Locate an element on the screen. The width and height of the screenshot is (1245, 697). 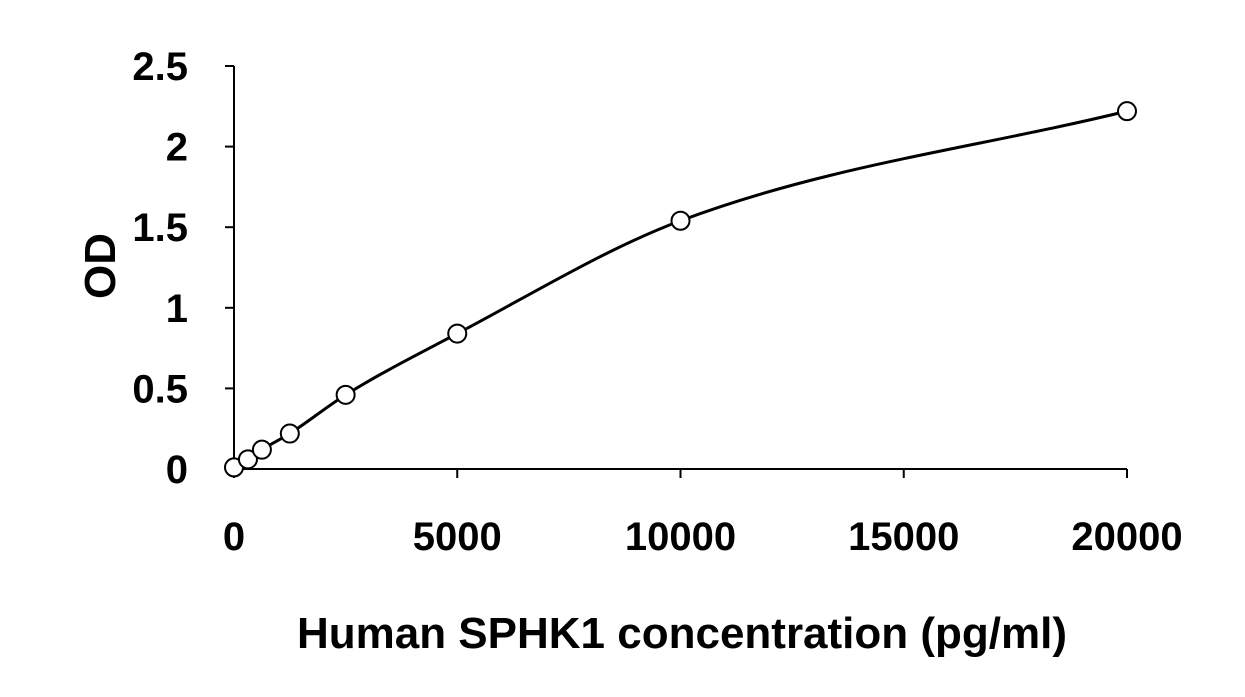
y-axis-title: OD is located at coordinates (100, 266).